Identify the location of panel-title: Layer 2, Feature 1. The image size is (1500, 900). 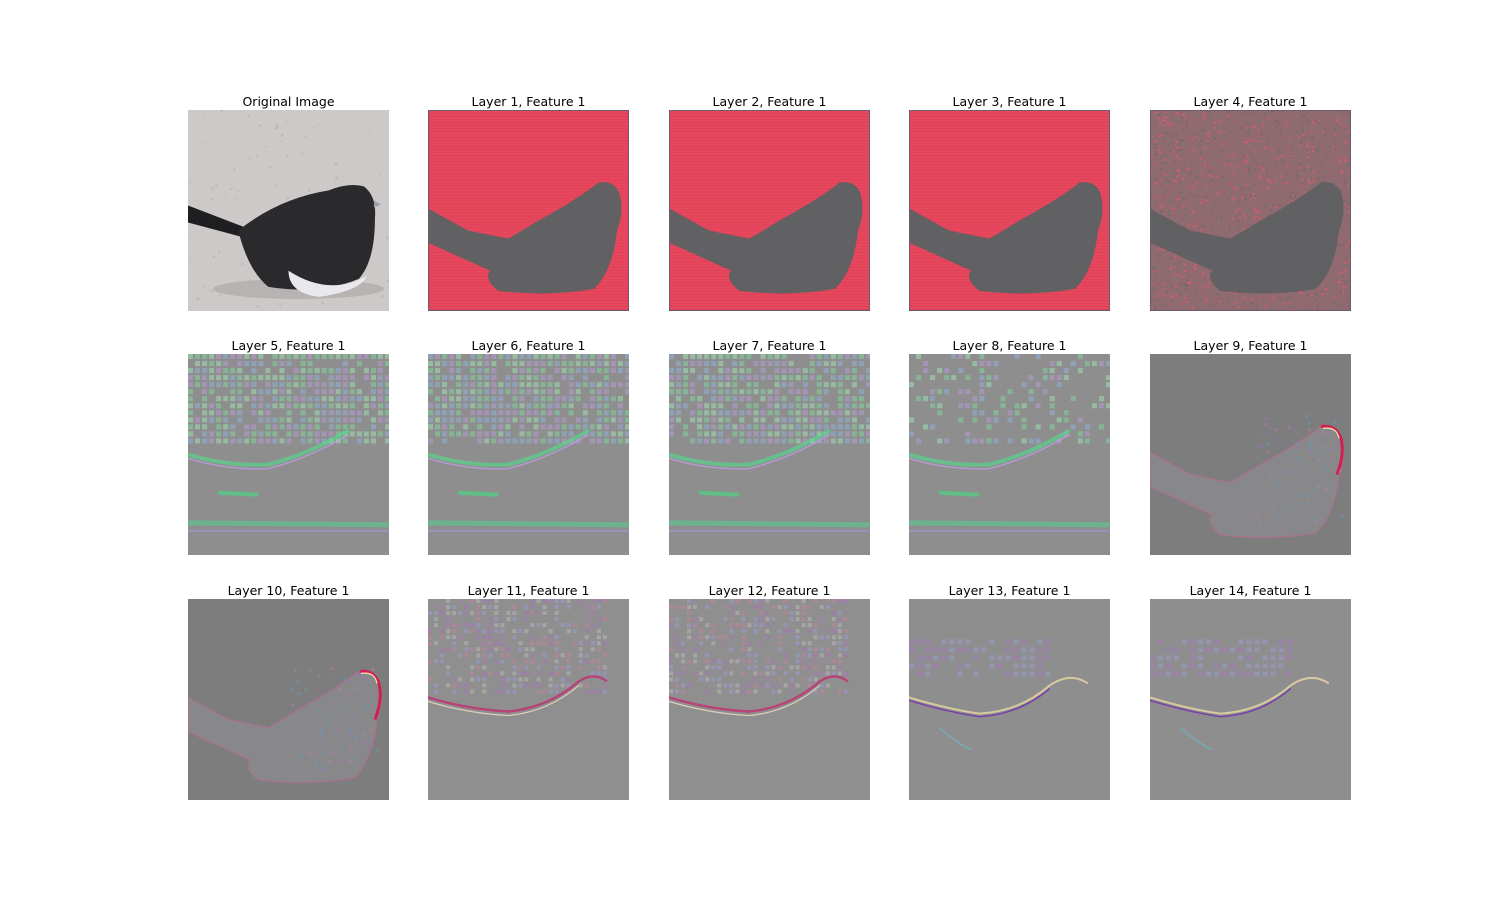
(769, 101).